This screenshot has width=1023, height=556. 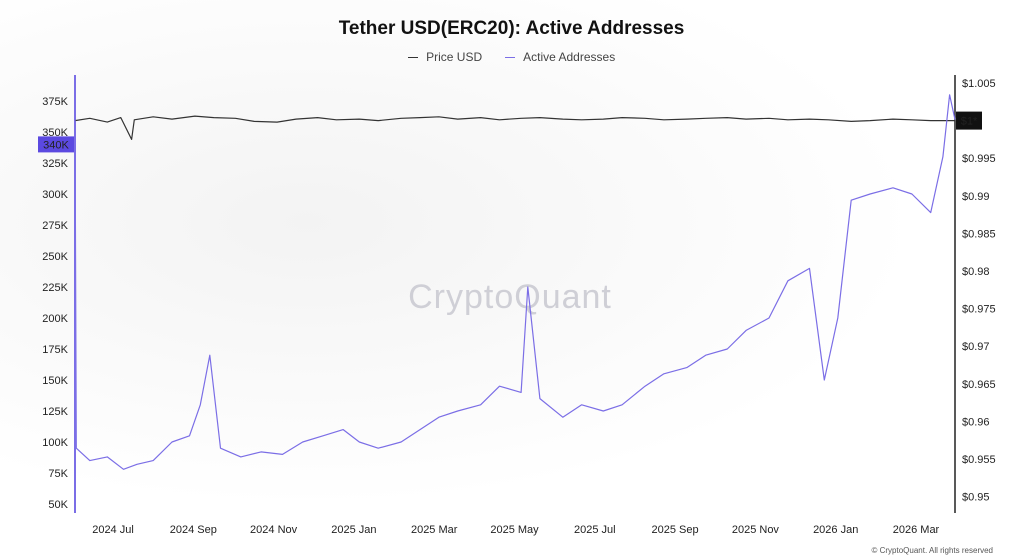 What do you see at coordinates (55, 443) in the screenshot?
I see `left-tick-label: 100K` at bounding box center [55, 443].